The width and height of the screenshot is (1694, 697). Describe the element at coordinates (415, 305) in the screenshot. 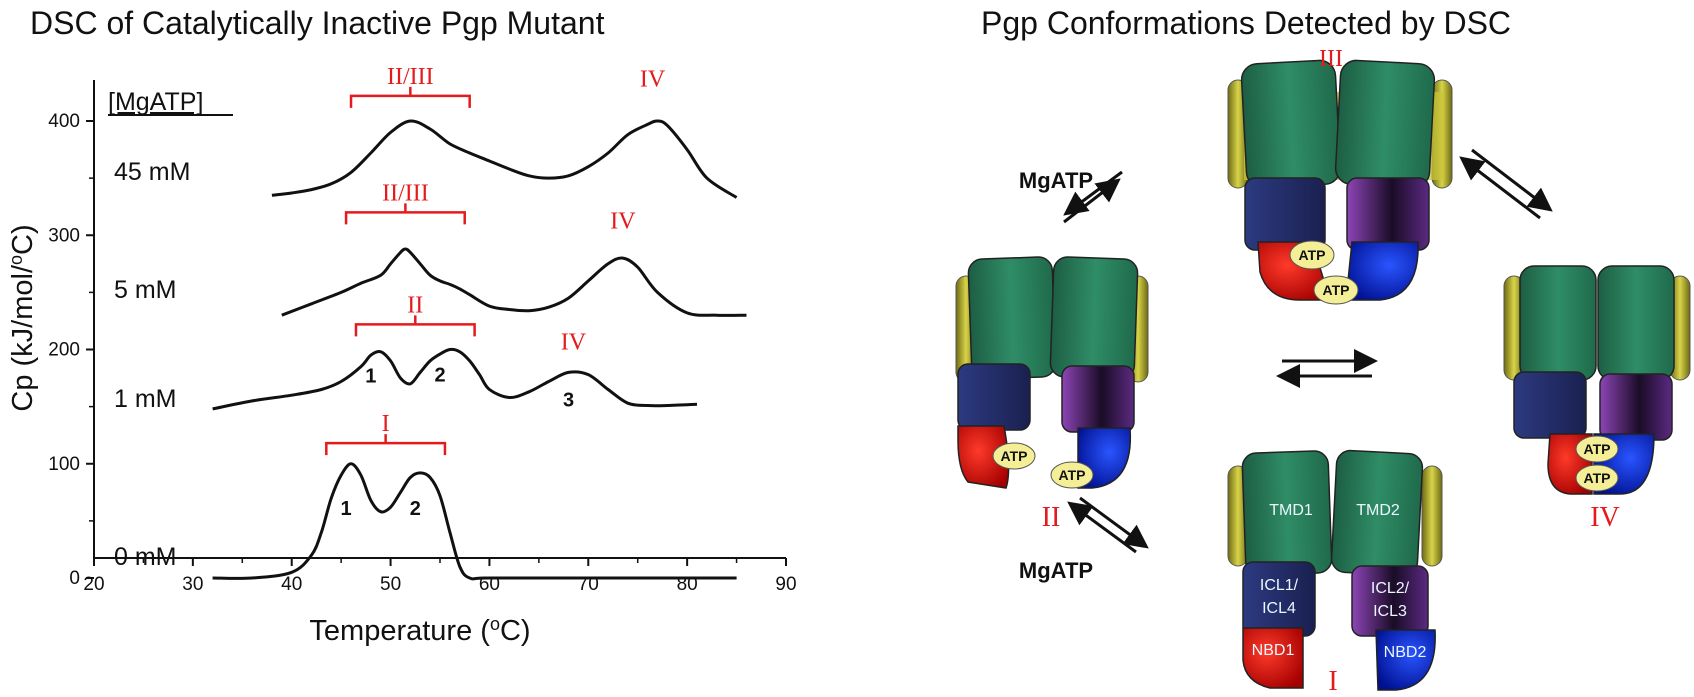

I see `bracket-label: II` at that location.